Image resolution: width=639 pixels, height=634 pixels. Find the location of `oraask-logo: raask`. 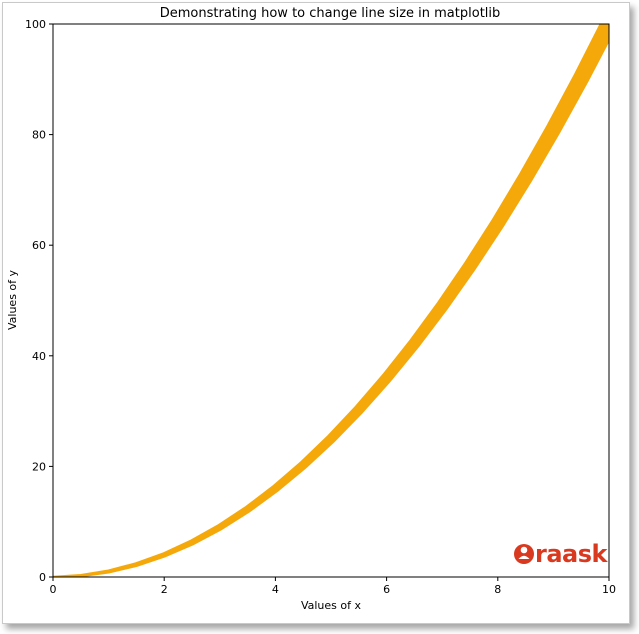

oraask-logo: raask is located at coordinates (561, 554).